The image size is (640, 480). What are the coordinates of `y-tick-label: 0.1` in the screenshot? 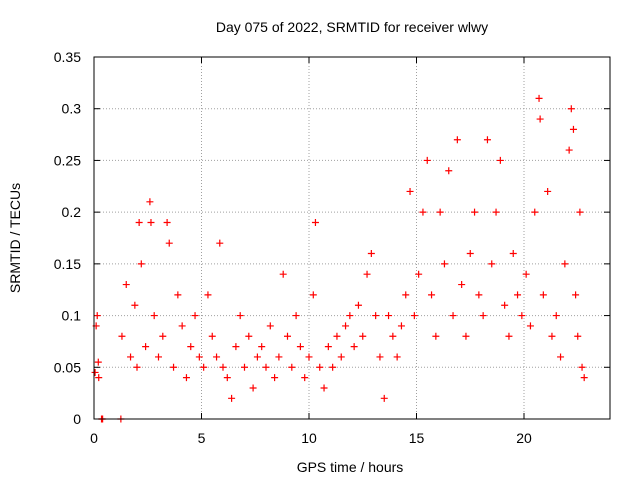 It's located at (72, 316).